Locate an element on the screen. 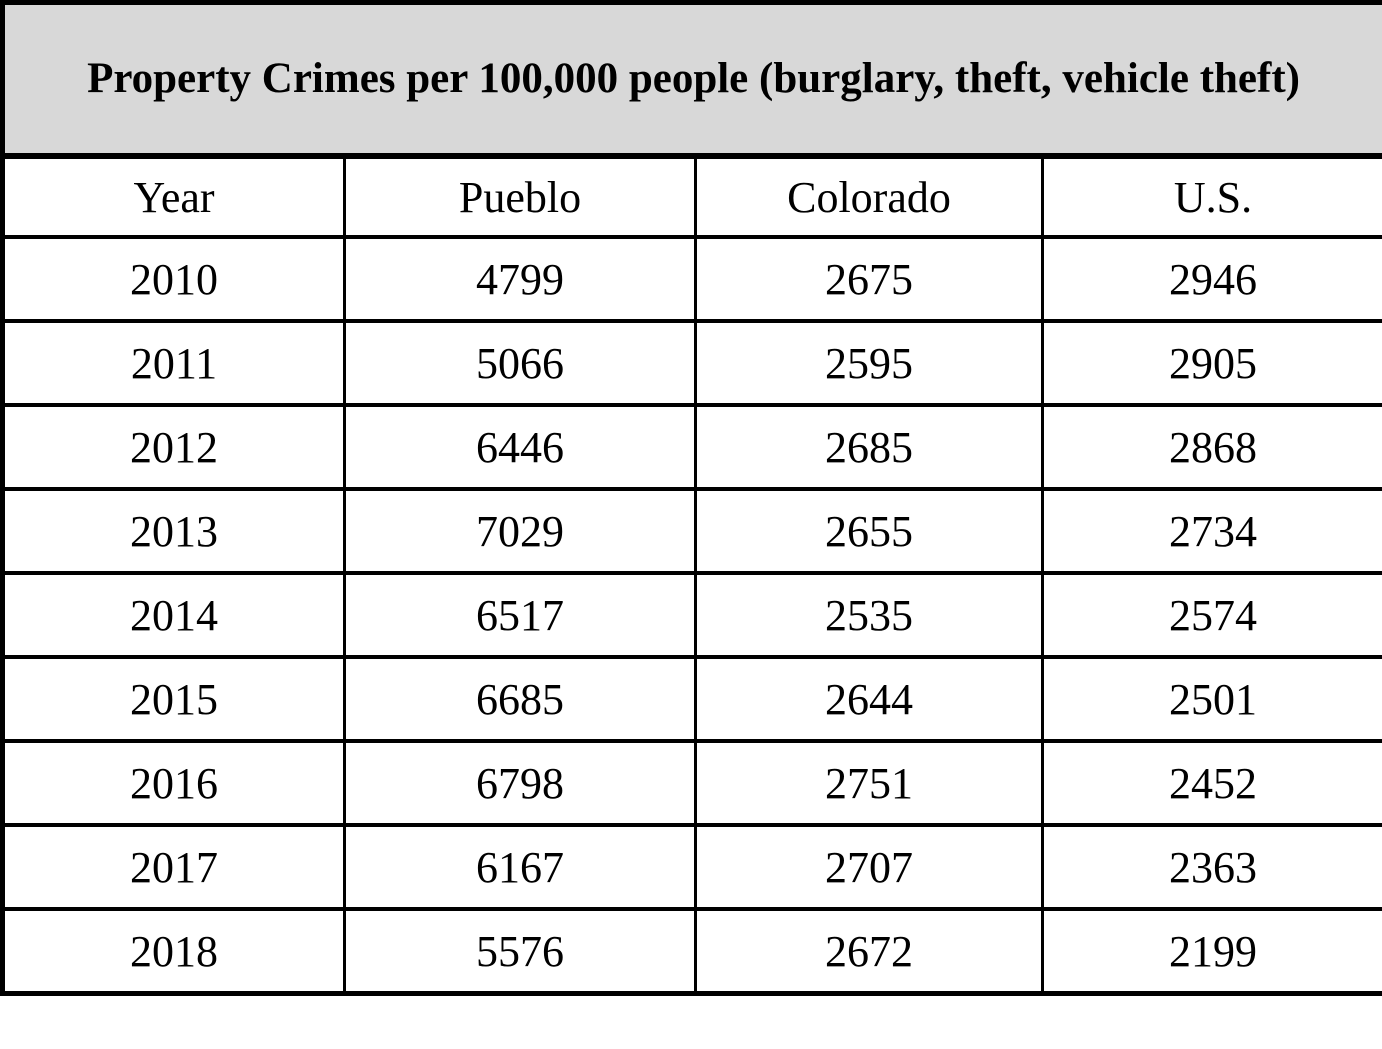 Image resolution: width=1382 pixels, height=1049 pixels. column-header-year: Year is located at coordinates (173, 196).